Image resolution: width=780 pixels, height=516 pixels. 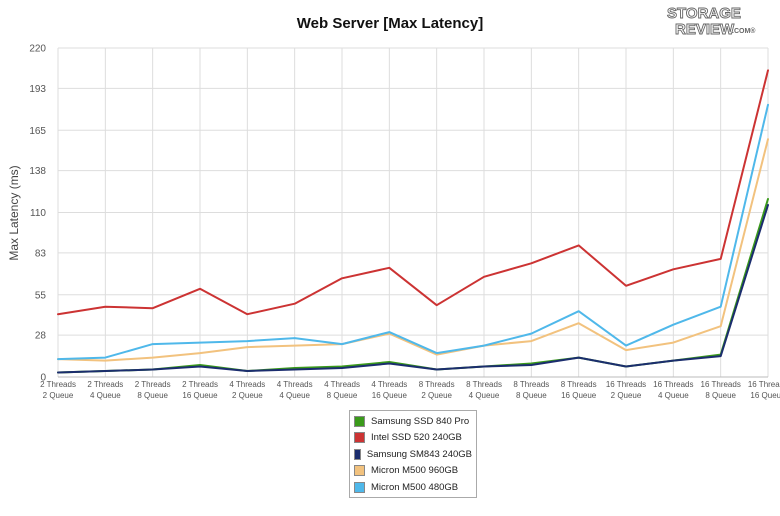 I want to click on x-tick-label: 4 Threads 4 Queue, so click(x=295, y=390).